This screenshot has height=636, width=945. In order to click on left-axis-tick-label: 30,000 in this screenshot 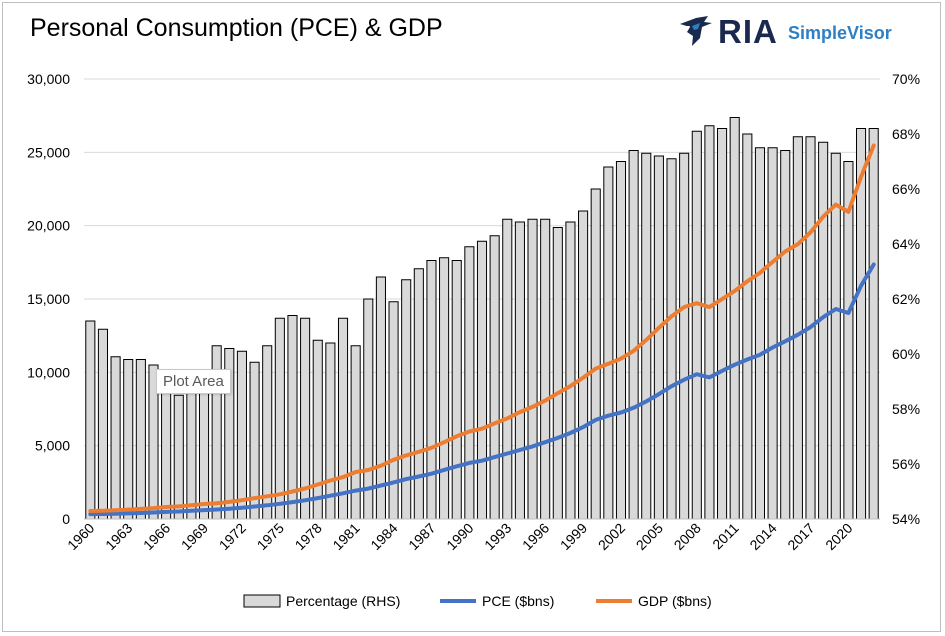, I will do `click(48, 79)`.